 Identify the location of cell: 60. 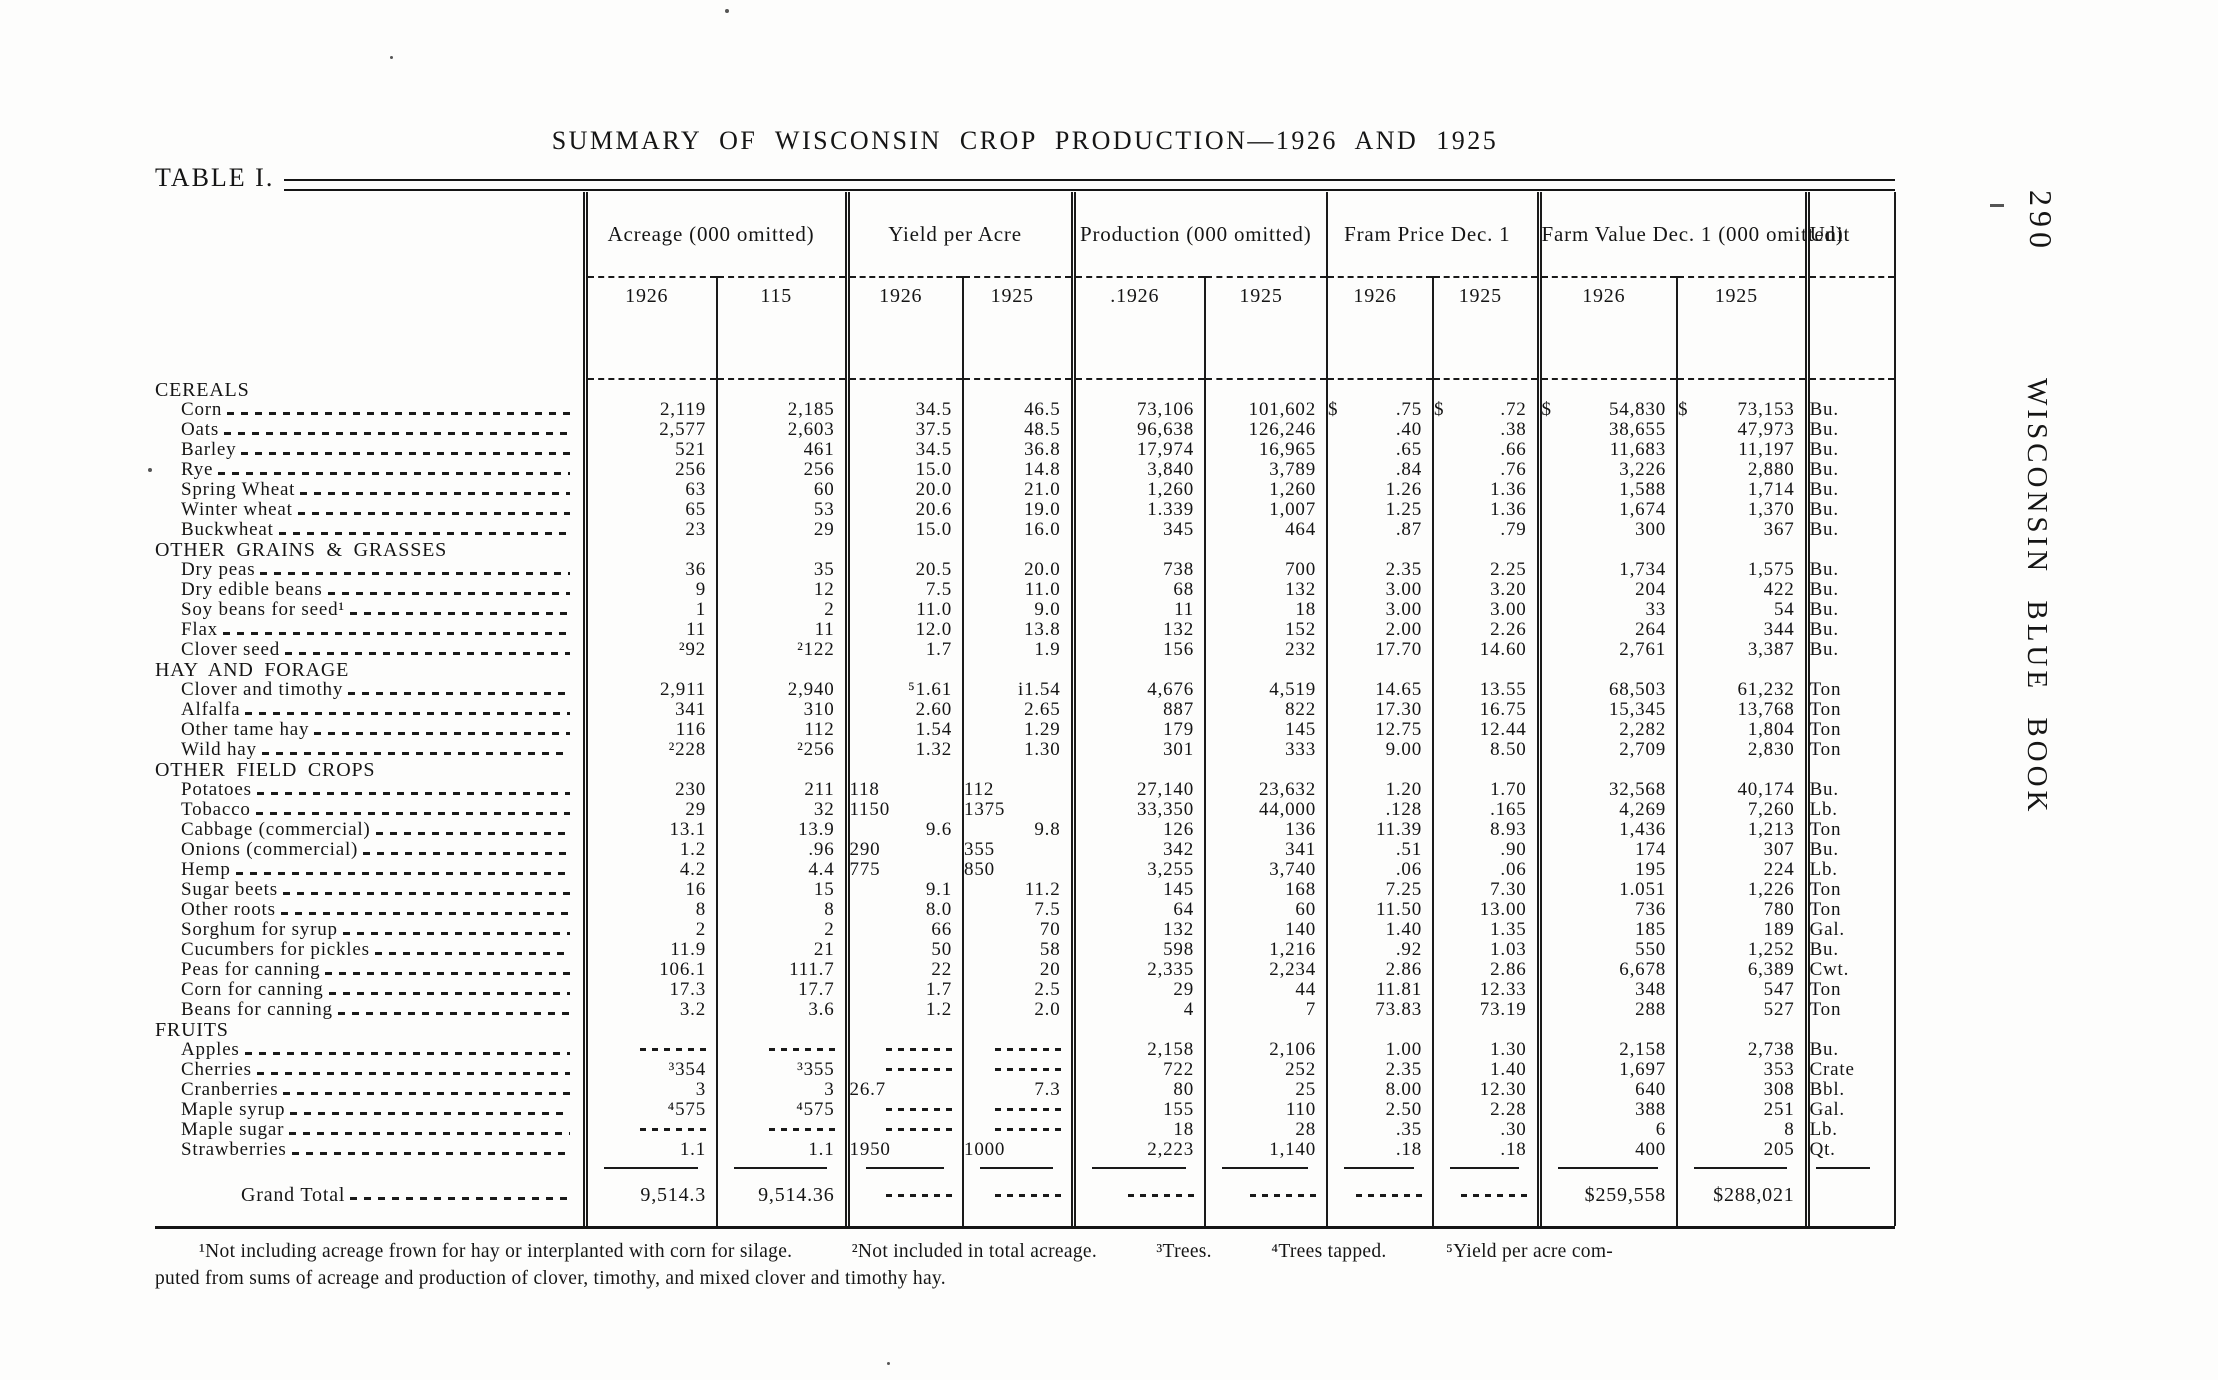
(1266, 910).